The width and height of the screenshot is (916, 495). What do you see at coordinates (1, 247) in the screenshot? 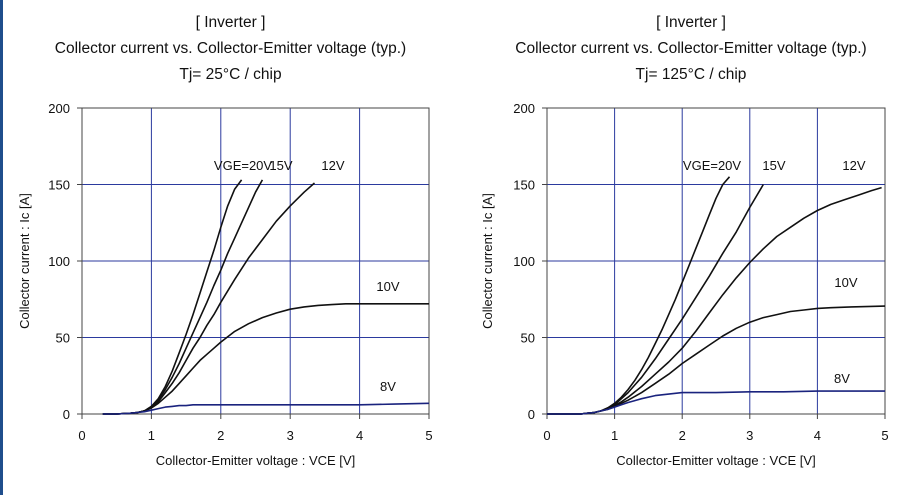
I see `window-left-border` at bounding box center [1, 247].